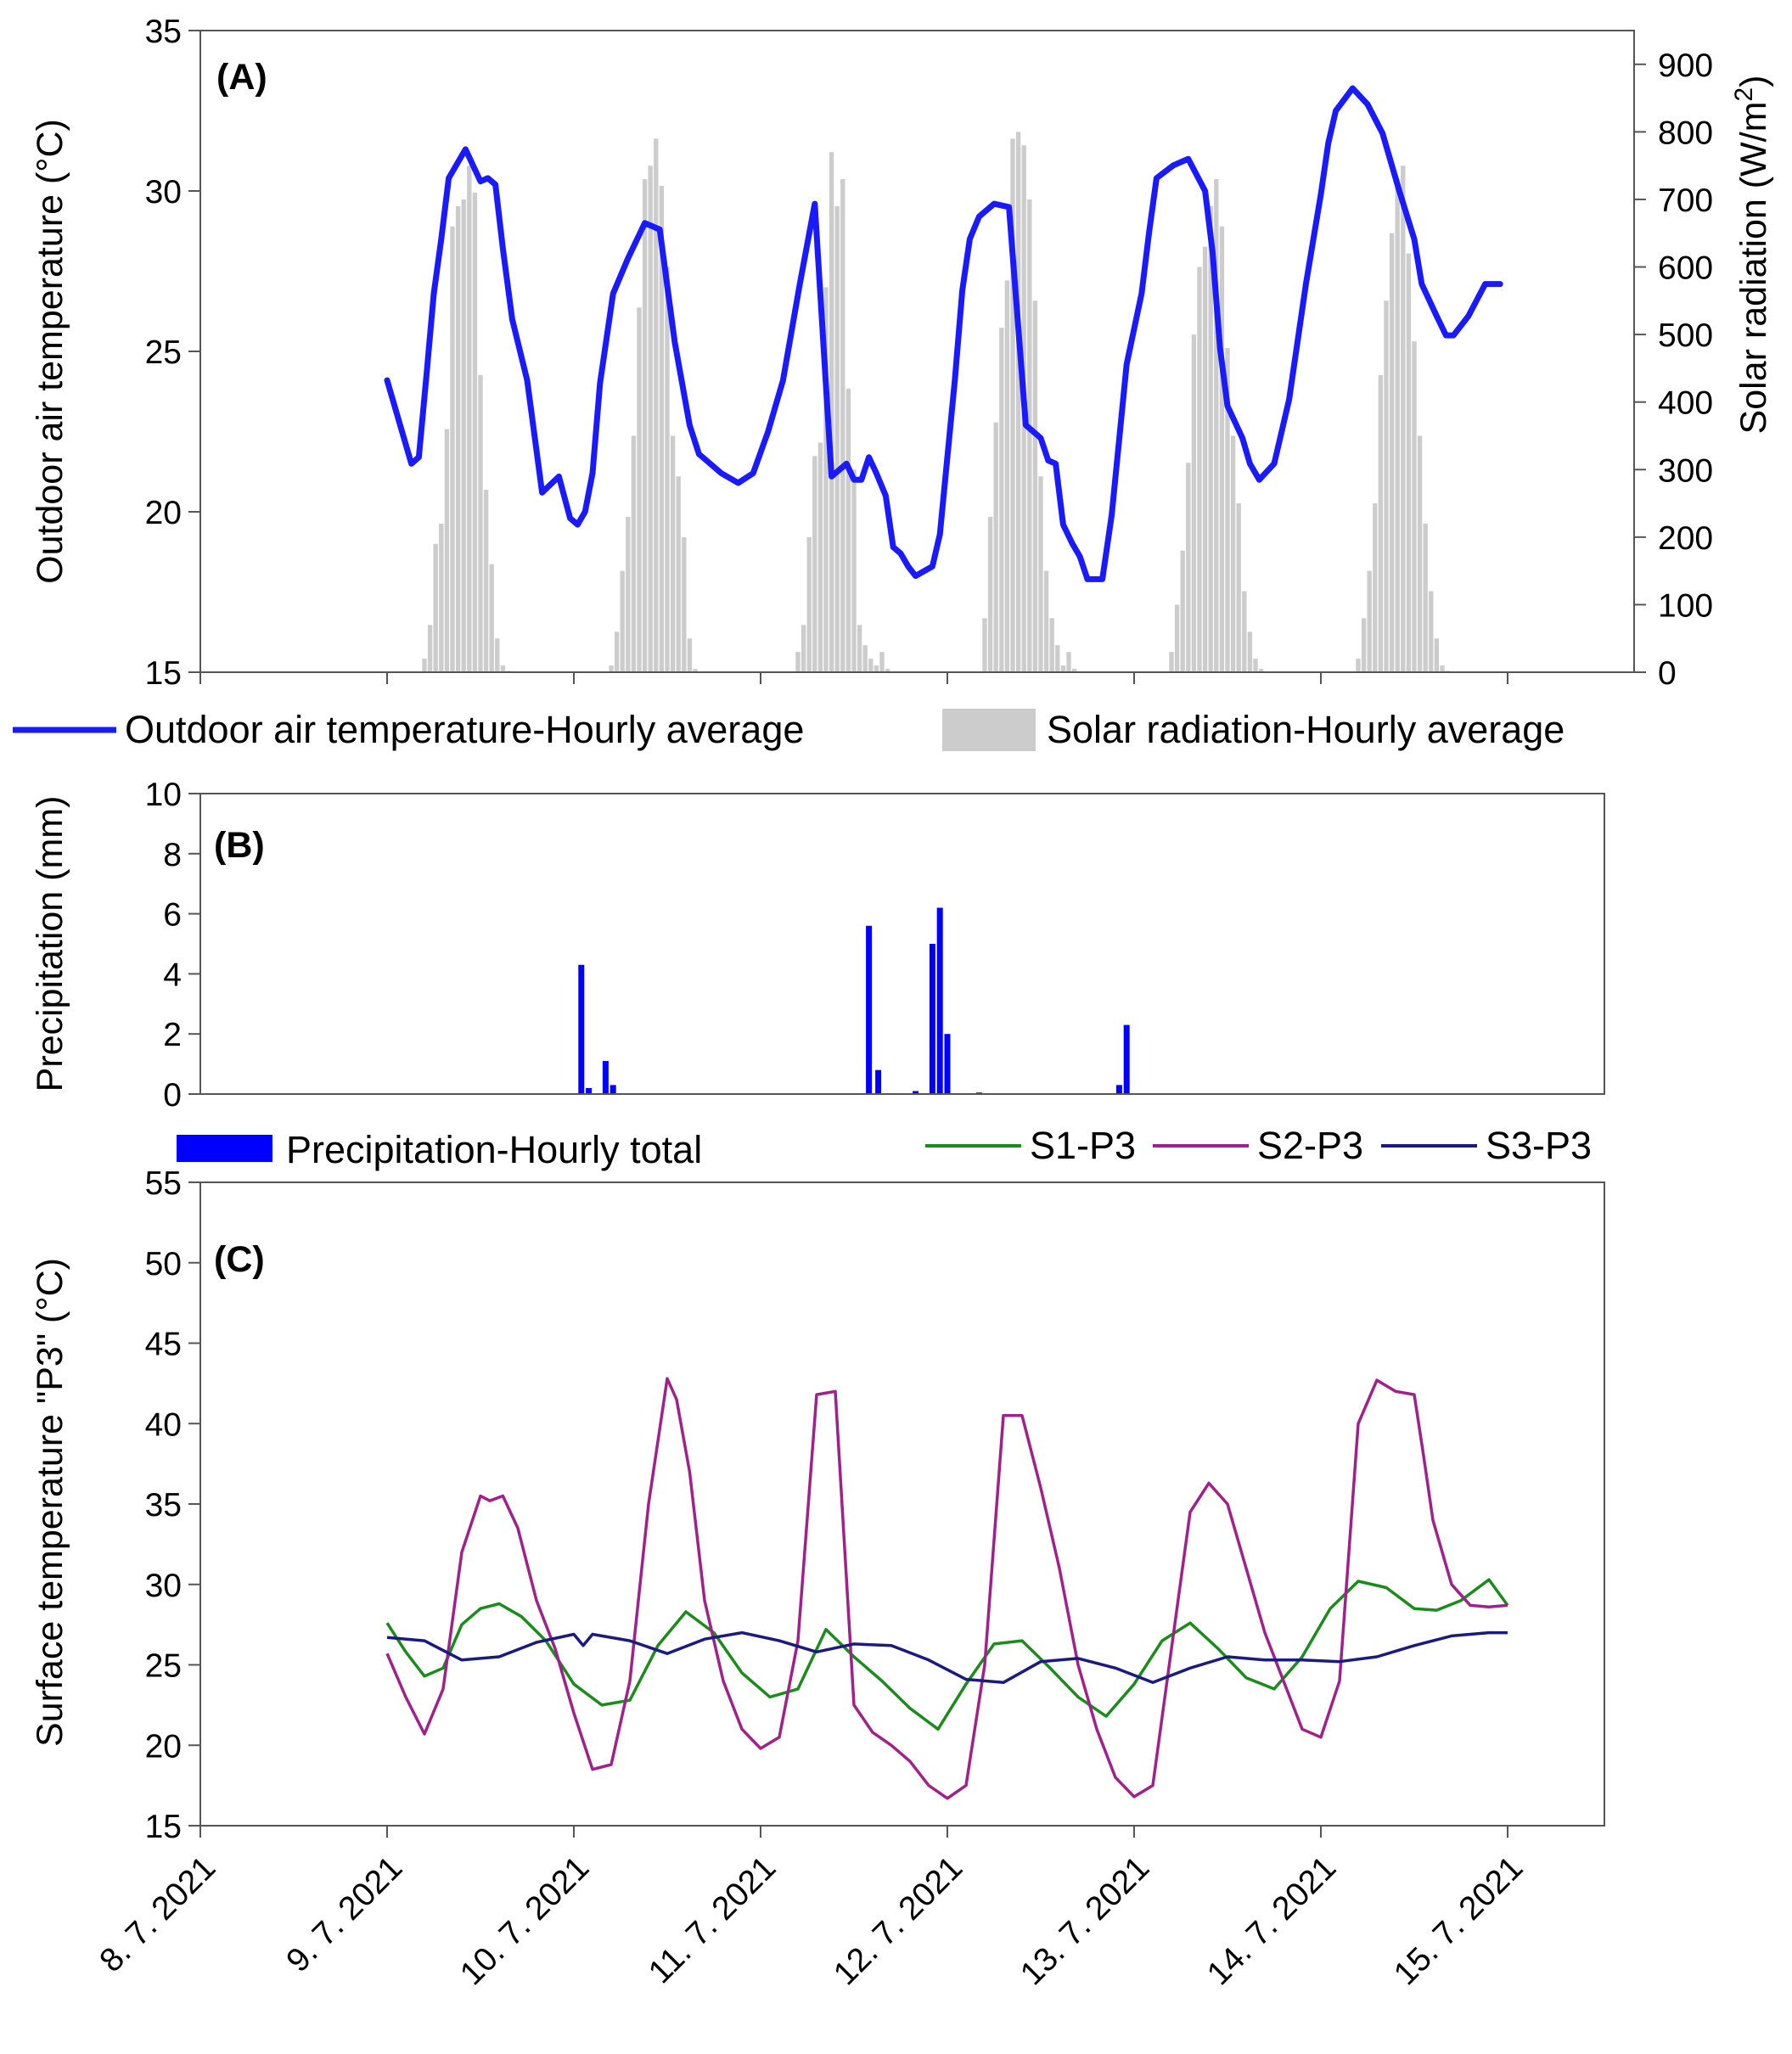 The width and height of the screenshot is (1792, 2054). What do you see at coordinates (157, 1914) in the screenshot?
I see `x-tick-label: 8. 7. 2021` at bounding box center [157, 1914].